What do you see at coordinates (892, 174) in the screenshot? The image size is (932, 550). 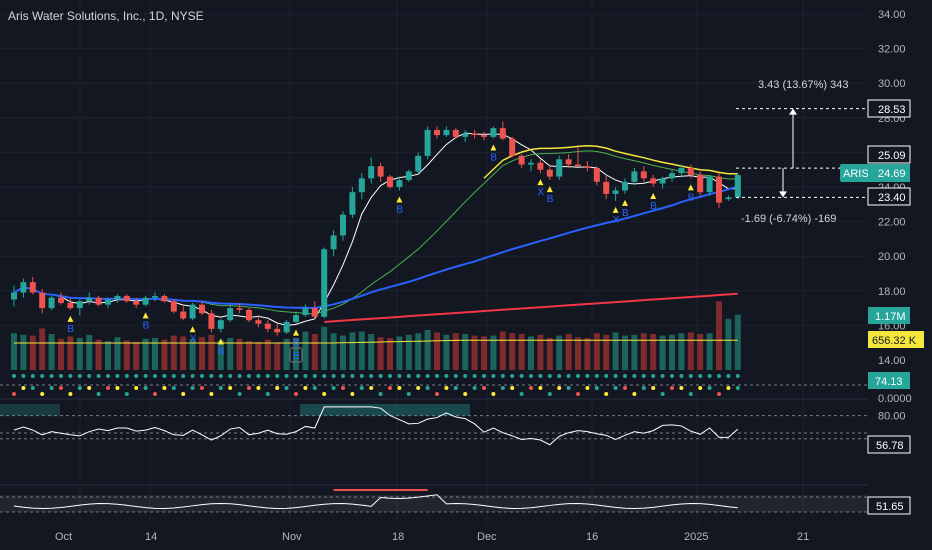 I see `last-price-tag: 24.69` at bounding box center [892, 174].